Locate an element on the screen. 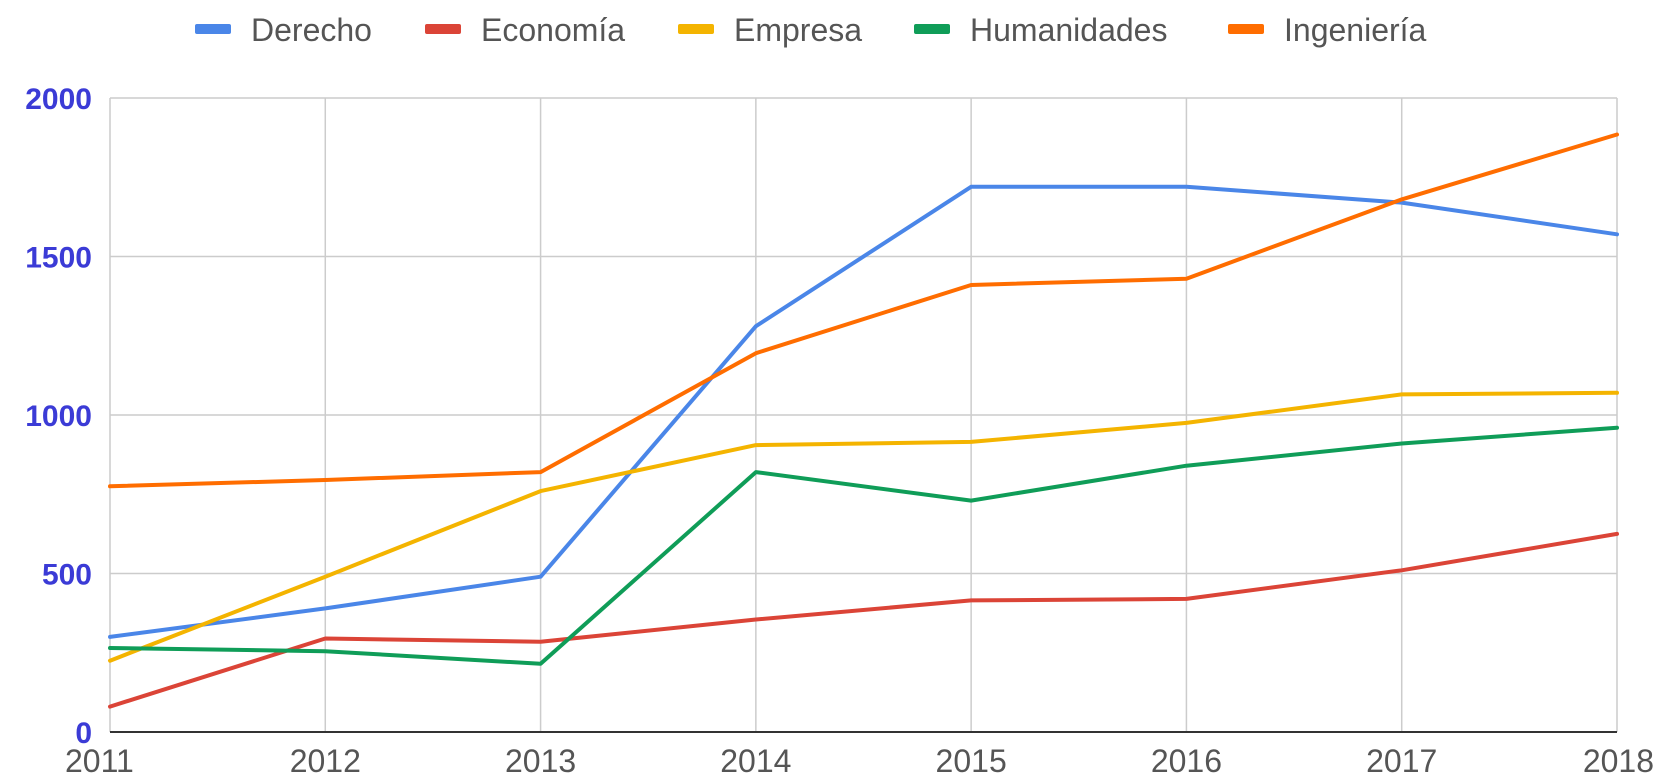 The height and width of the screenshot is (779, 1658). x-tick-label: 2015 is located at coordinates (971, 761).